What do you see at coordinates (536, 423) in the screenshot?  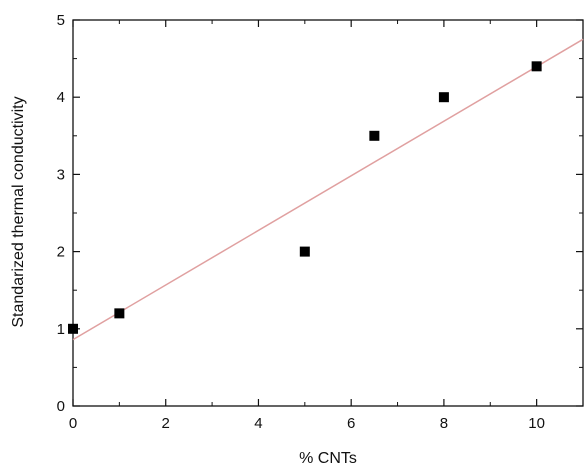 I see `x-tick-label: 10` at bounding box center [536, 423].